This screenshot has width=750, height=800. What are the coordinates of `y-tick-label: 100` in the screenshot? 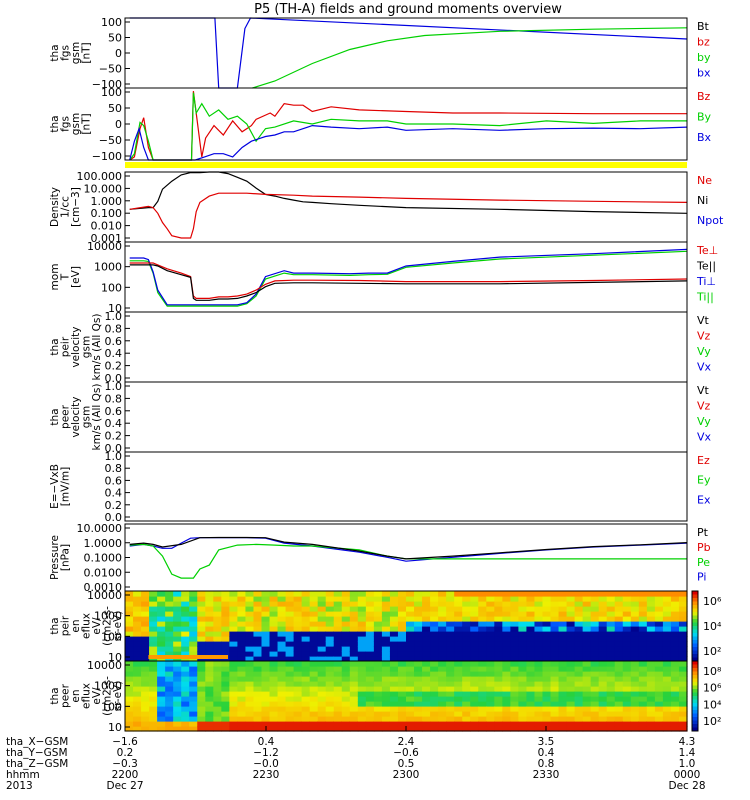 It's located at (111, 706).